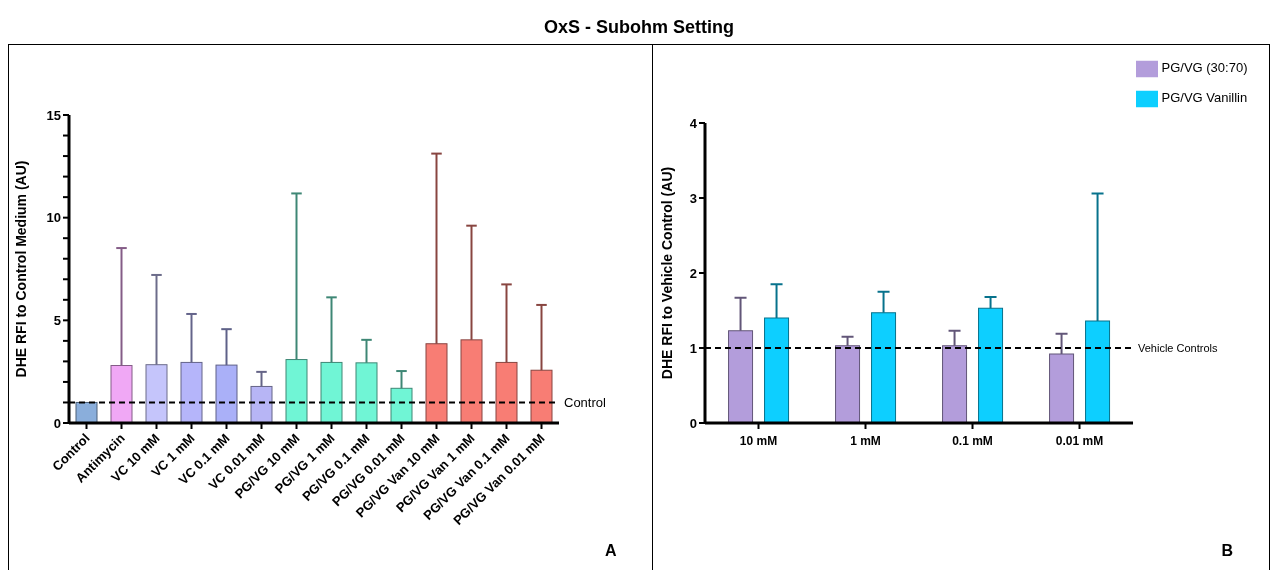 The image size is (1279, 581). Describe the element at coordinates (53, 115) in the screenshot. I see `y-tick-label: 15` at that location.